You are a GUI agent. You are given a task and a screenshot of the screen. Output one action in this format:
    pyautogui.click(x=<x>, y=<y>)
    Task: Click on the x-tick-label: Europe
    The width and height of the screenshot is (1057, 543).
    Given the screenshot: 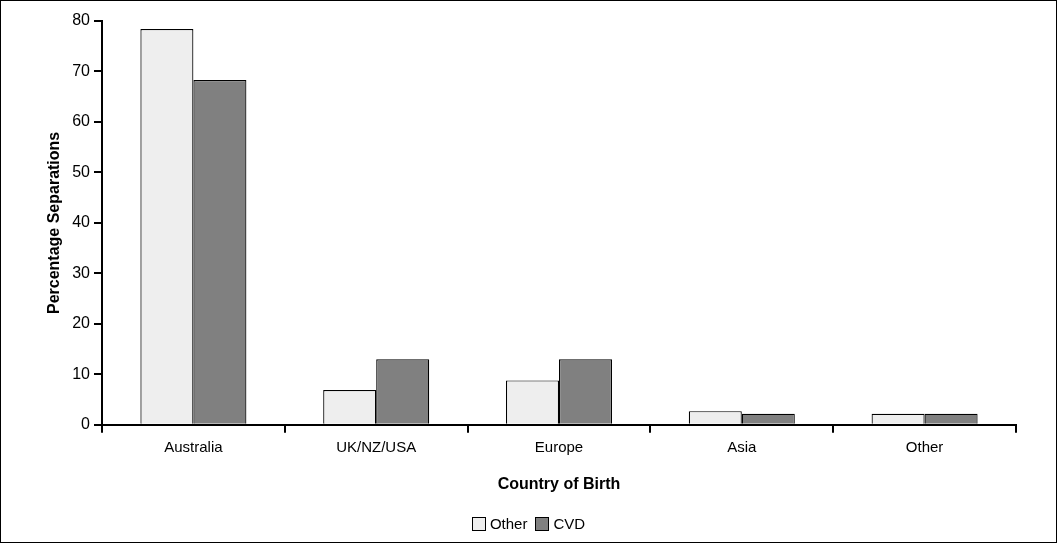 What is the action you would take?
    pyautogui.click(x=559, y=446)
    